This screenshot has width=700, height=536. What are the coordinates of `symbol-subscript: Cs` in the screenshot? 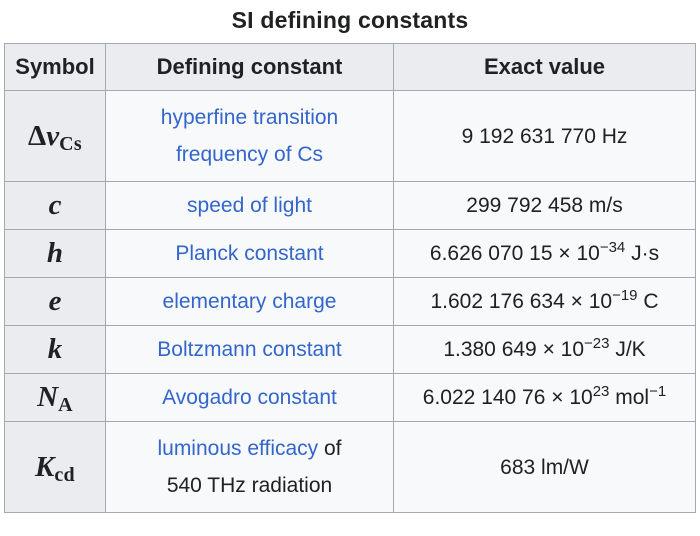 It's located at (70, 143).